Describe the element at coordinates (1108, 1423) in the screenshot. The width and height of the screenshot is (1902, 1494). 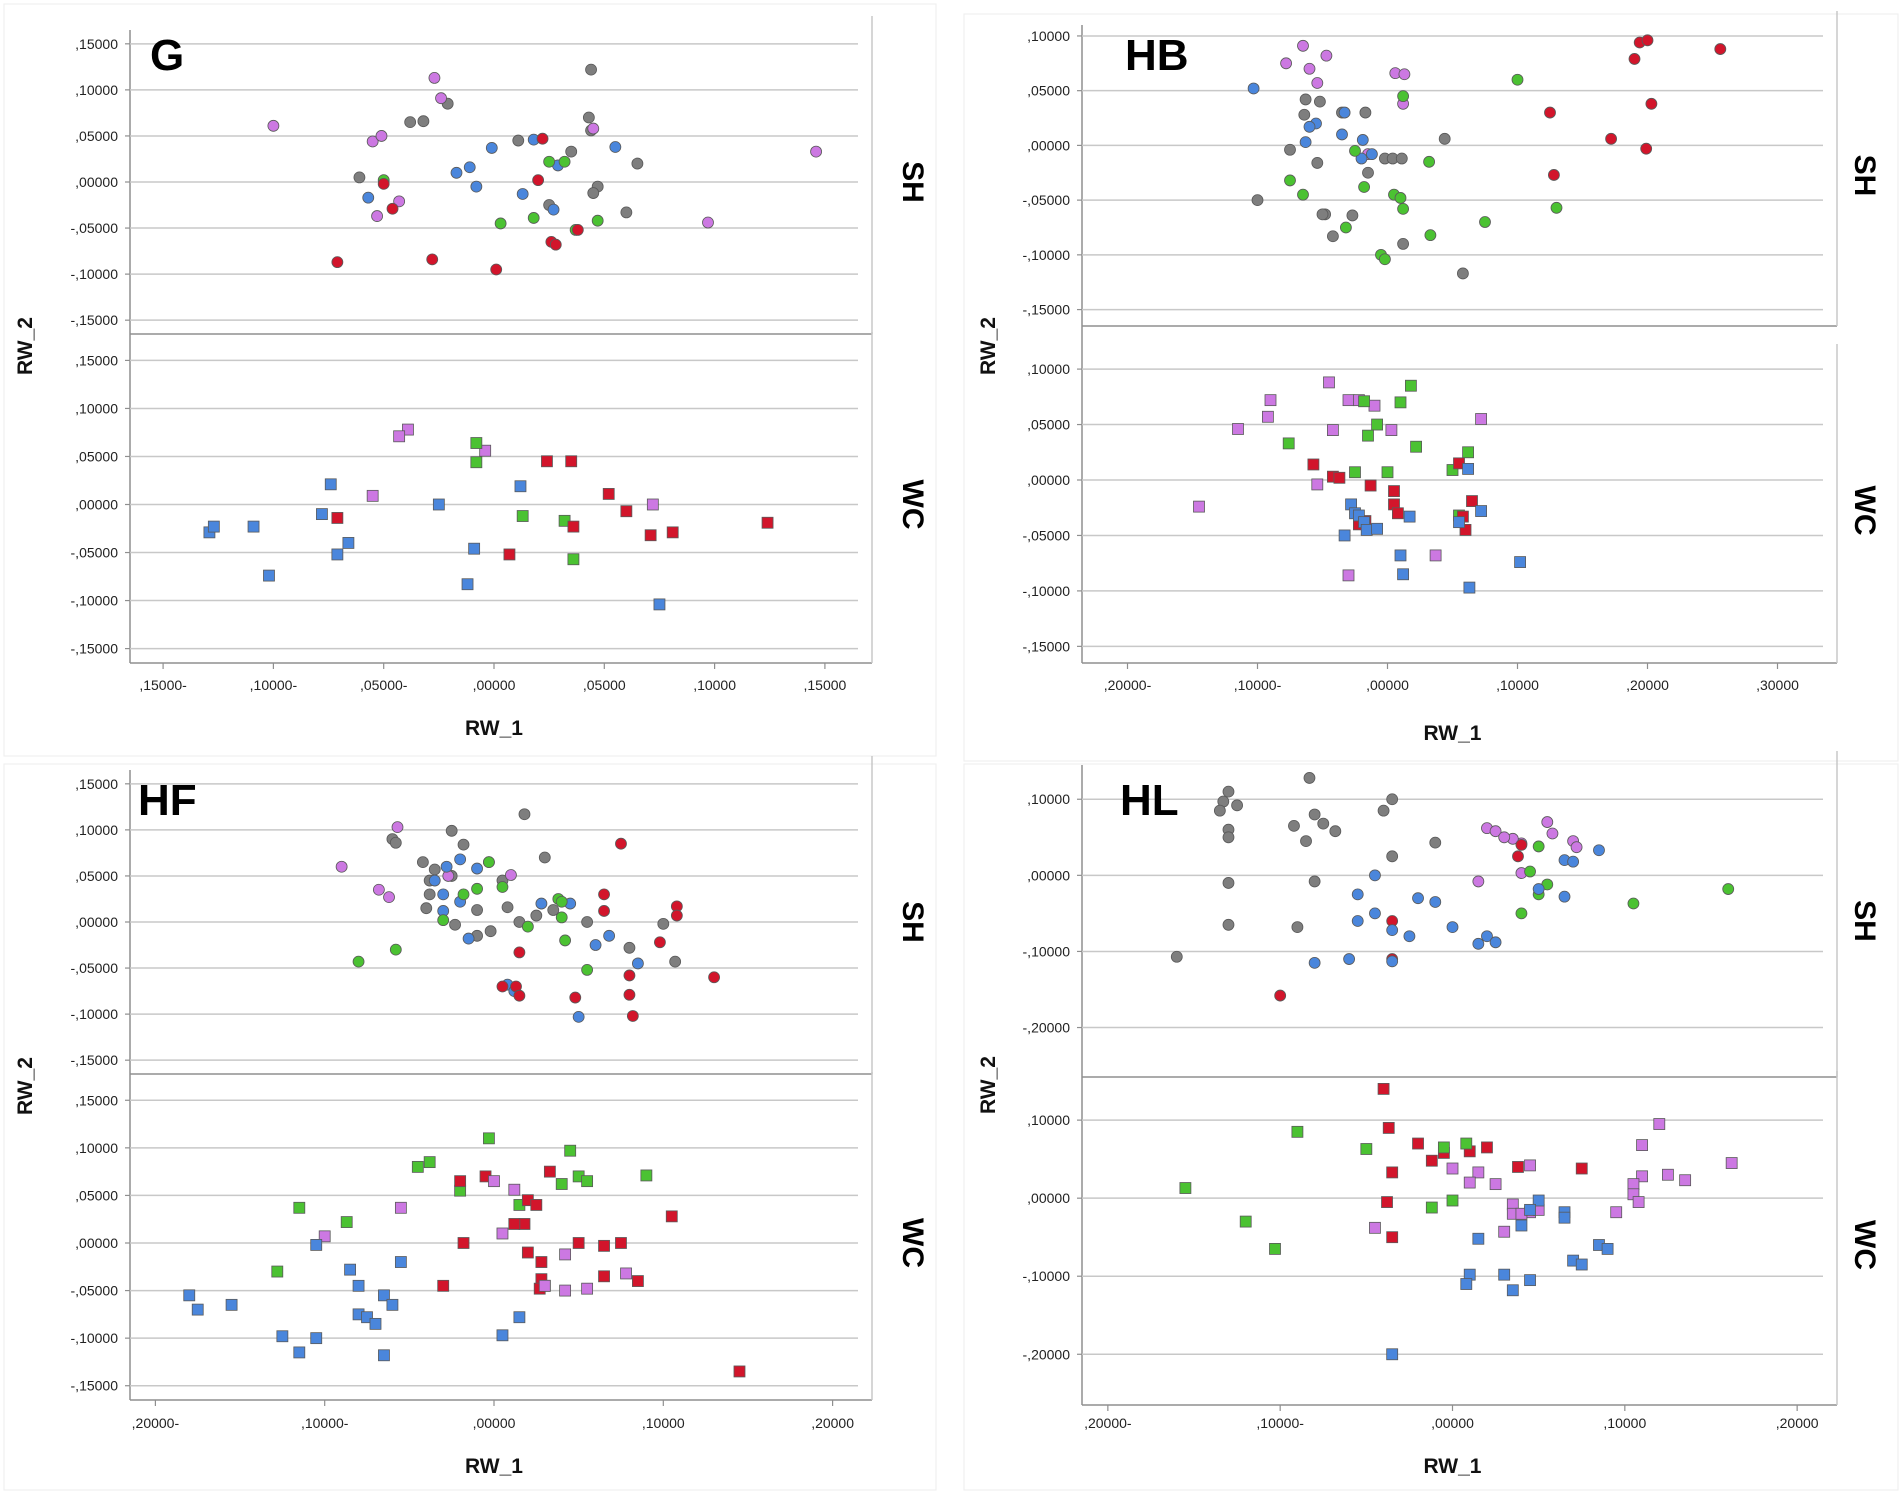
I see `x-tick-label: ,20000-` at that location.